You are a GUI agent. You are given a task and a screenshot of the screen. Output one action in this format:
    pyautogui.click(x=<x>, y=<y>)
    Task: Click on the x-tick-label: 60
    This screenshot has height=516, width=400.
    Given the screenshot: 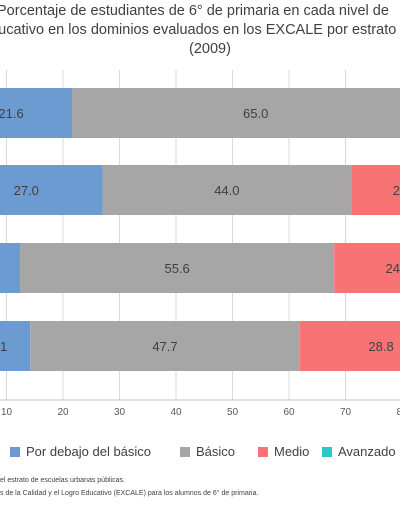 What is the action you would take?
    pyautogui.click(x=289, y=412)
    